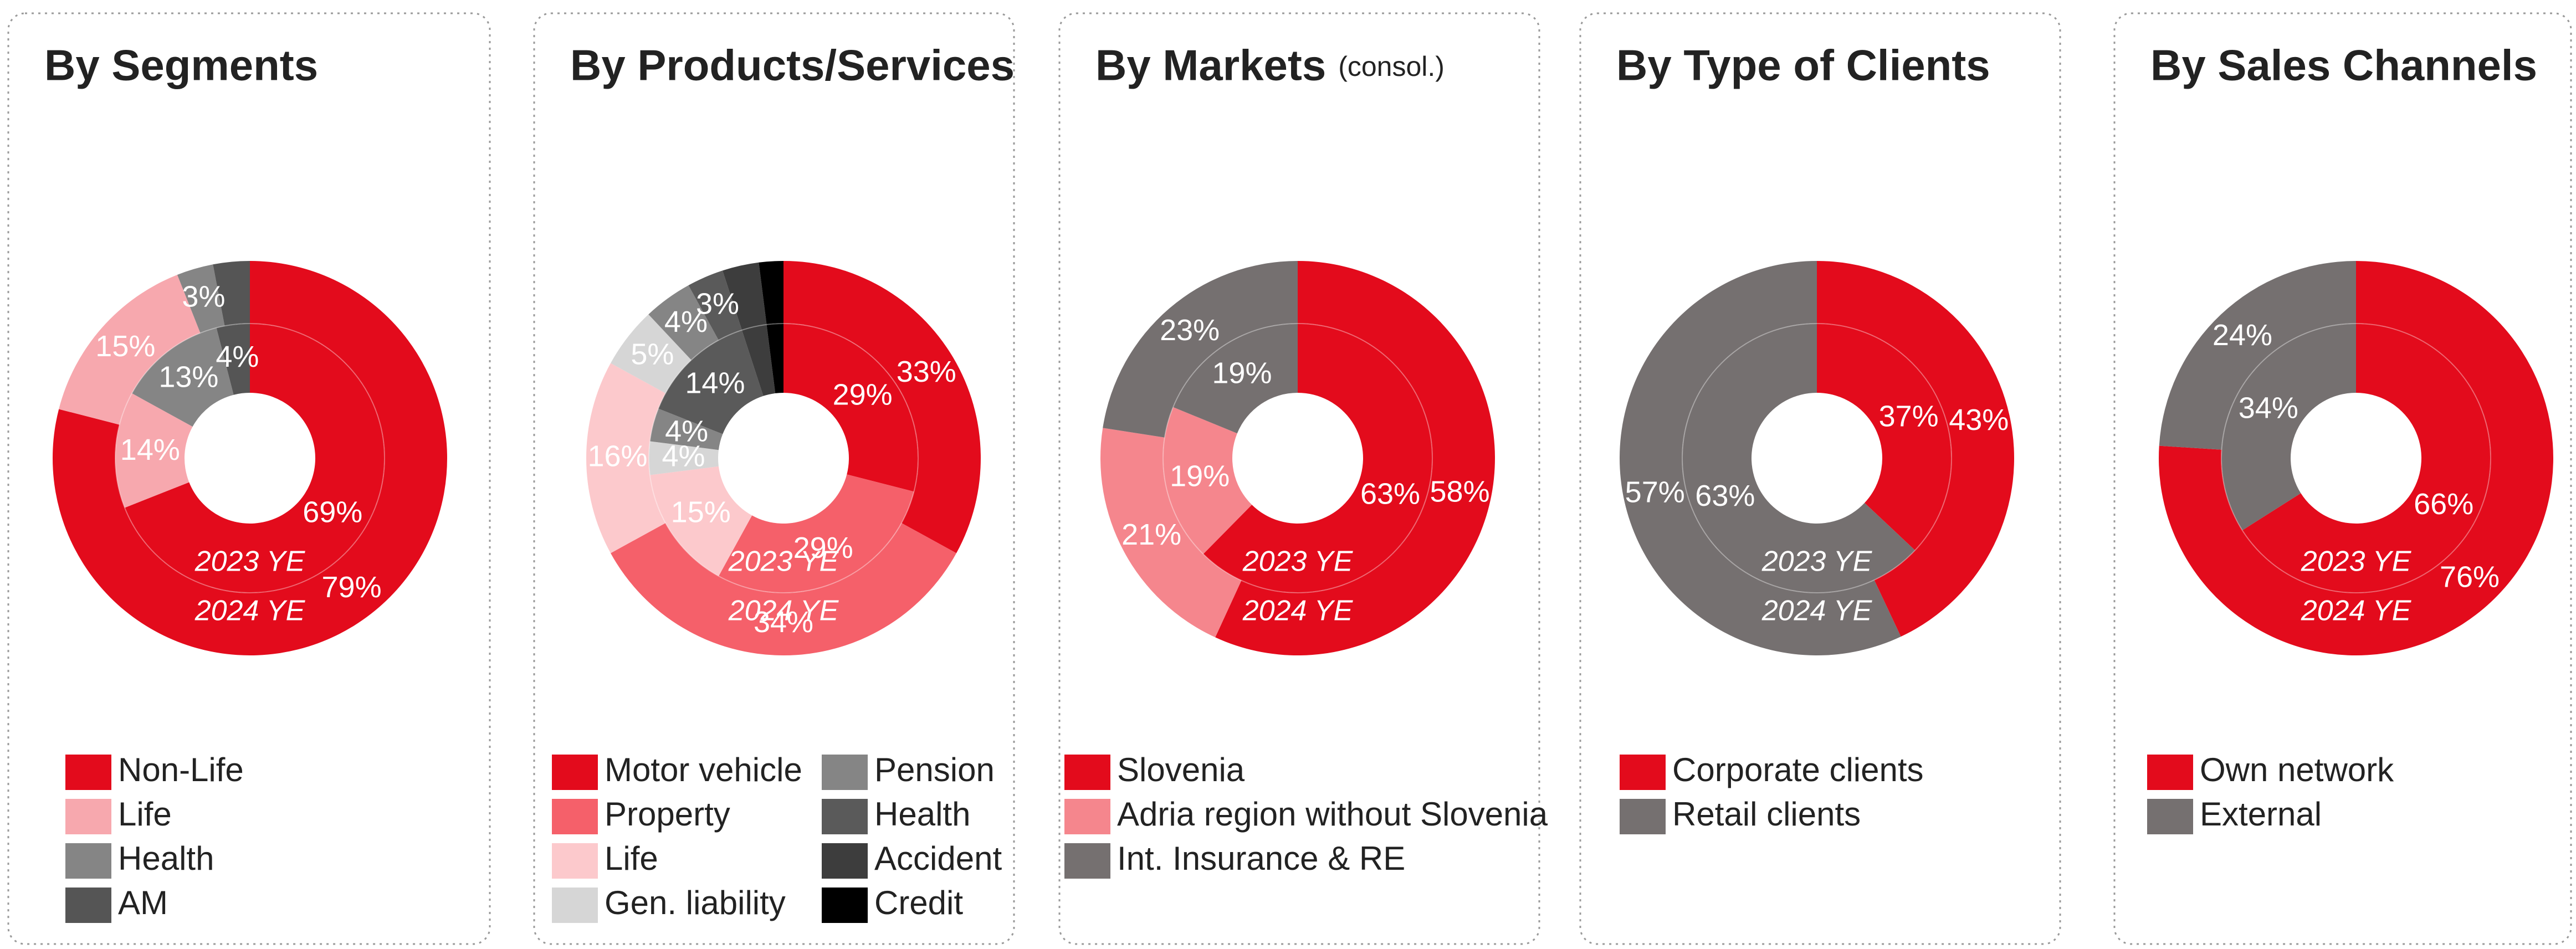  Describe the element at coordinates (1766, 814) in the screenshot. I see `legend-label: Retail clients` at that location.